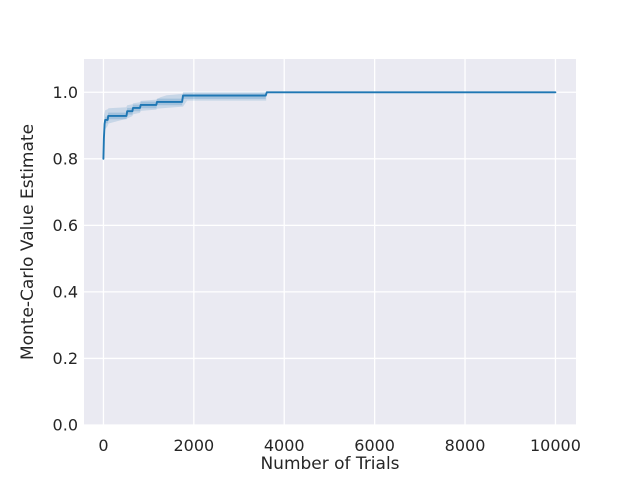 The height and width of the screenshot is (480, 640). I want to click on ci-band, so click(185, 112).